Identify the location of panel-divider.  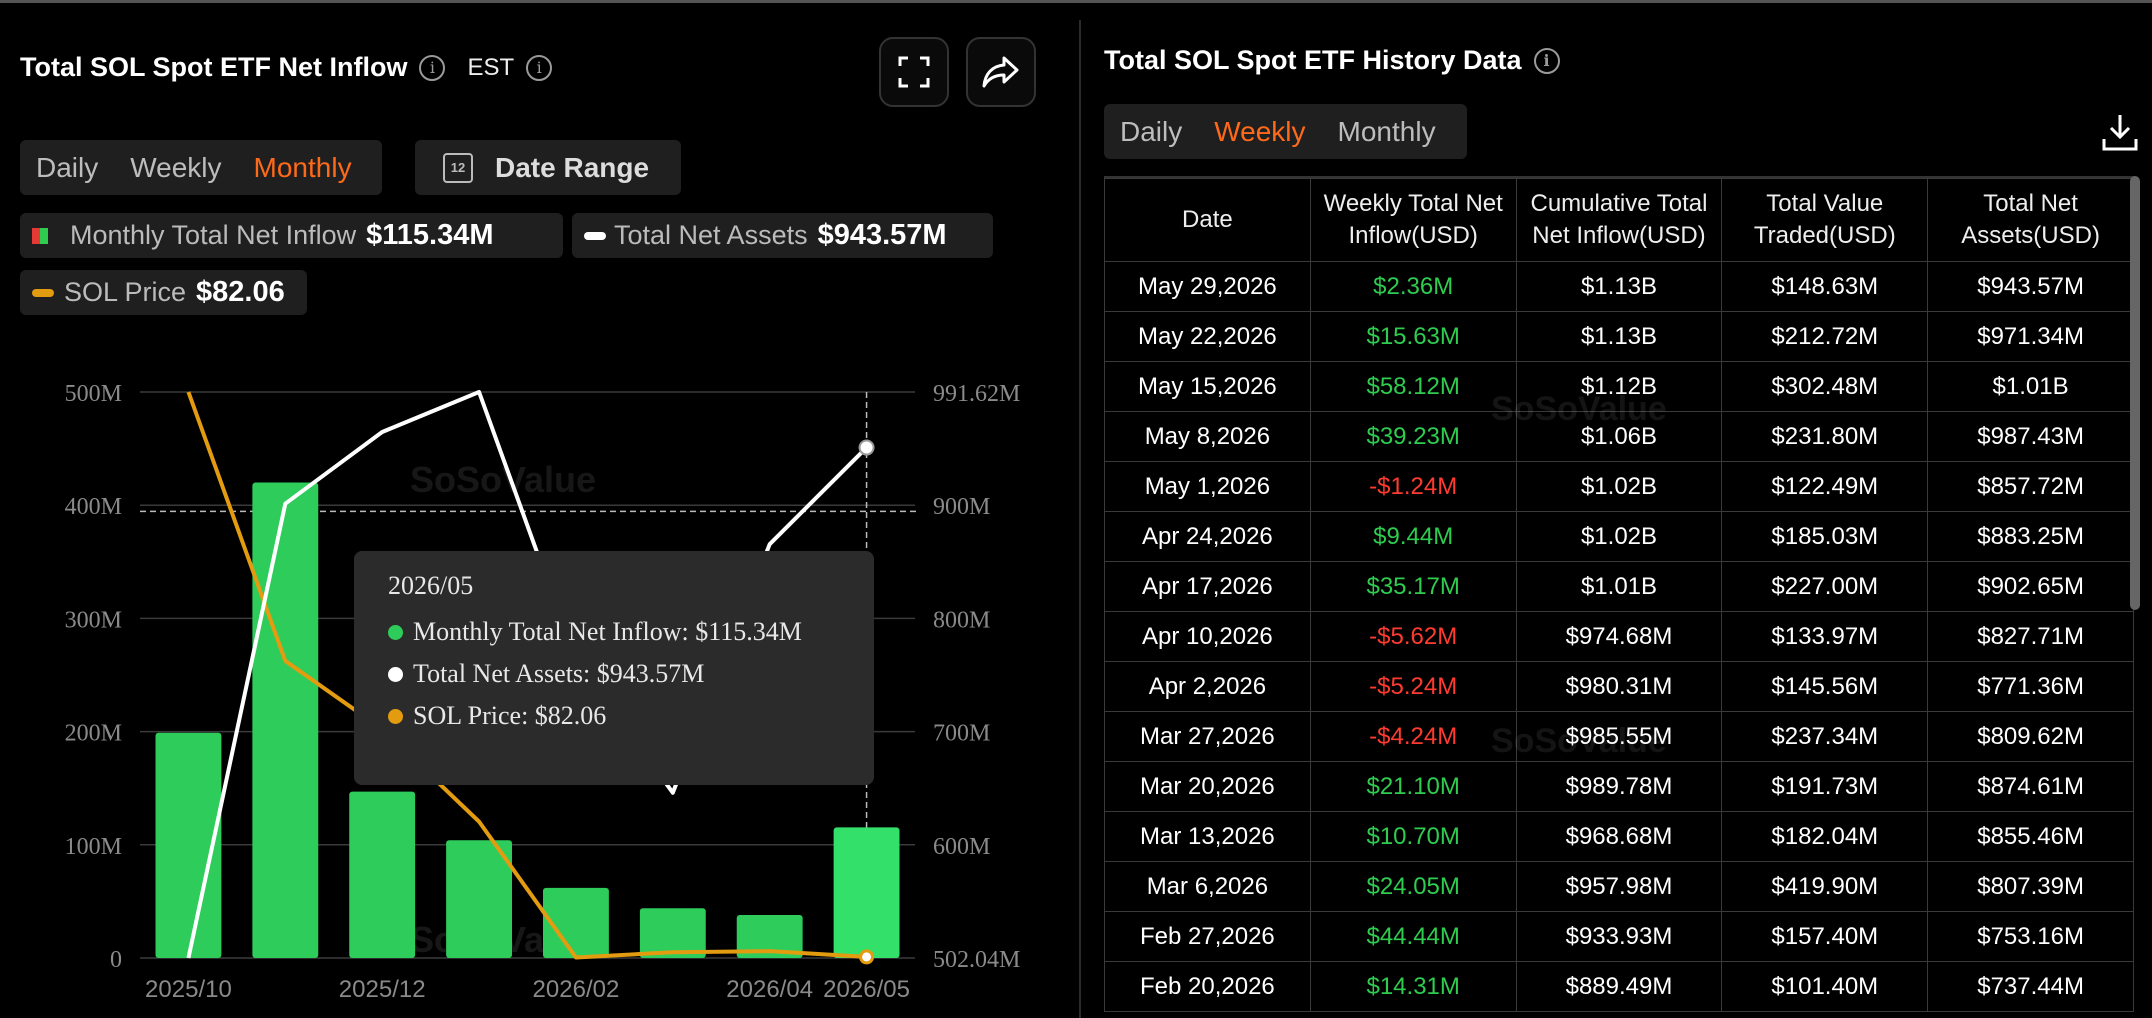
(1080, 519).